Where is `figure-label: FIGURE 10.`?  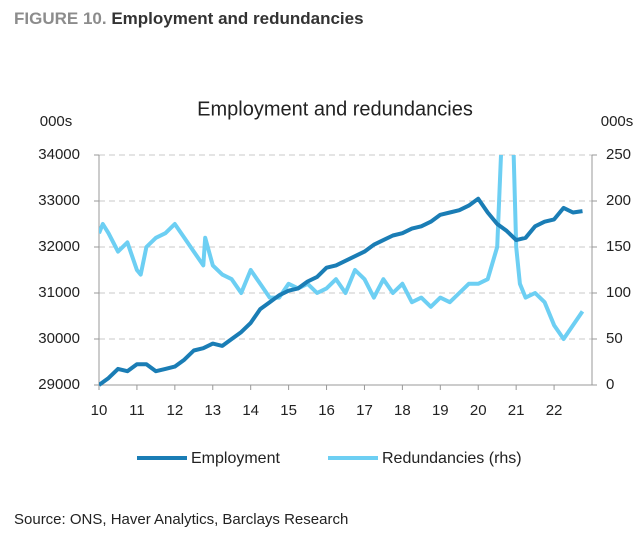 figure-label: FIGURE 10. is located at coordinates (60, 18).